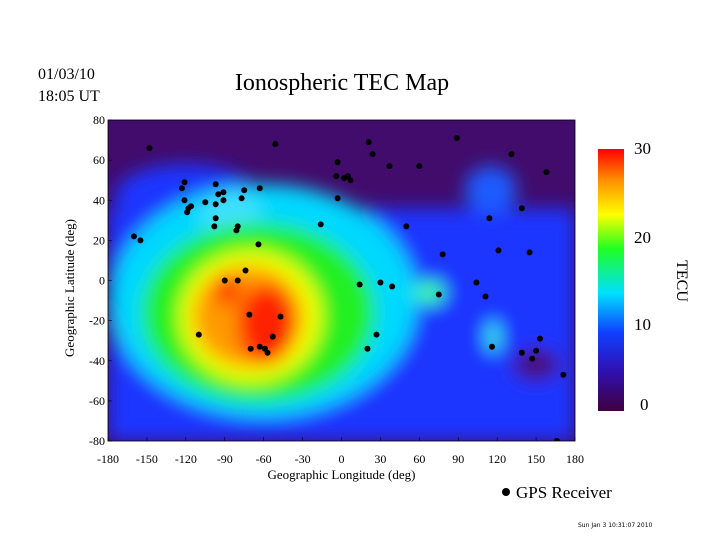 The width and height of the screenshot is (720, 540). Describe the element at coordinates (564, 492) in the screenshot. I see `legend-label: GPS Receiver` at that location.